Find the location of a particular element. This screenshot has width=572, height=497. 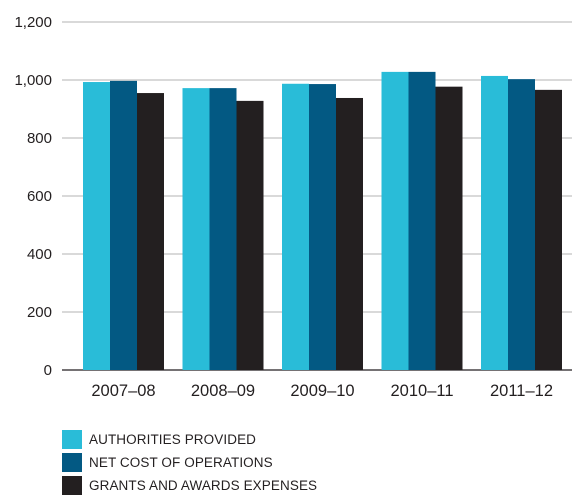

y-tick-label: 0 is located at coordinates (48, 370).